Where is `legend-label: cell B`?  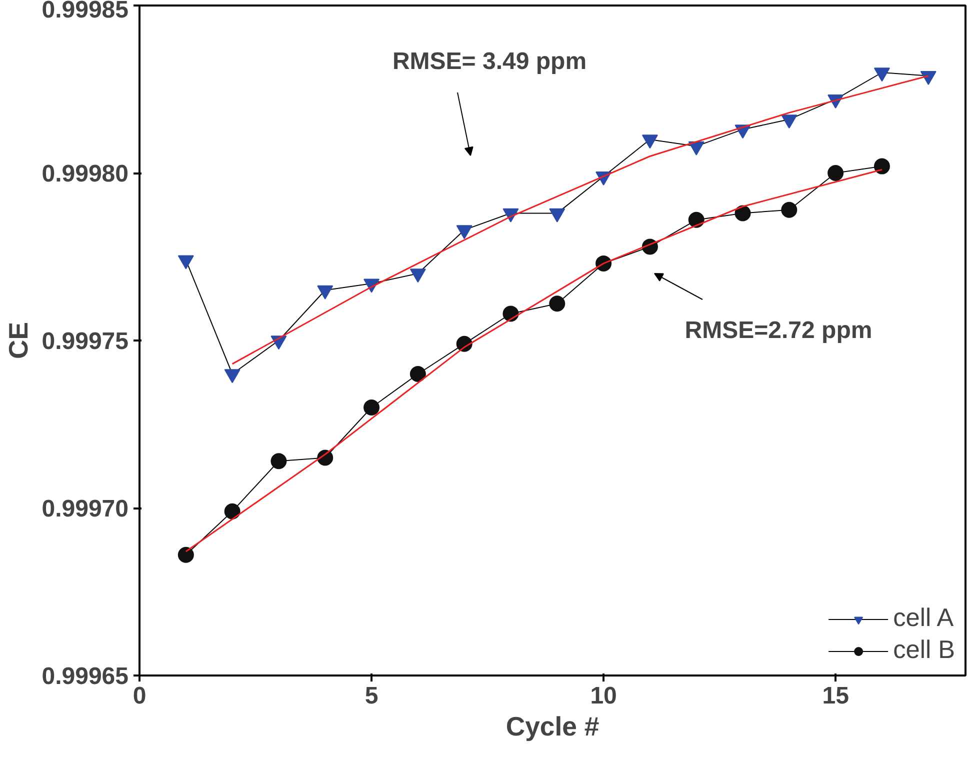 legend-label: cell B is located at coordinates (924, 650).